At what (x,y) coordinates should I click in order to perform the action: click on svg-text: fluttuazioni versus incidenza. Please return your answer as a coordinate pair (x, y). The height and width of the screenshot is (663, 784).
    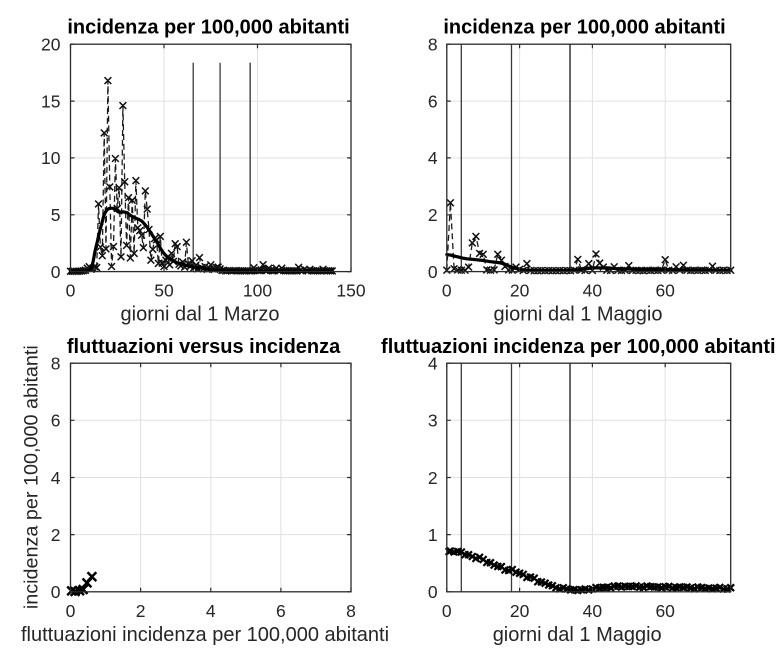
    Looking at the image, I should click on (204, 347).